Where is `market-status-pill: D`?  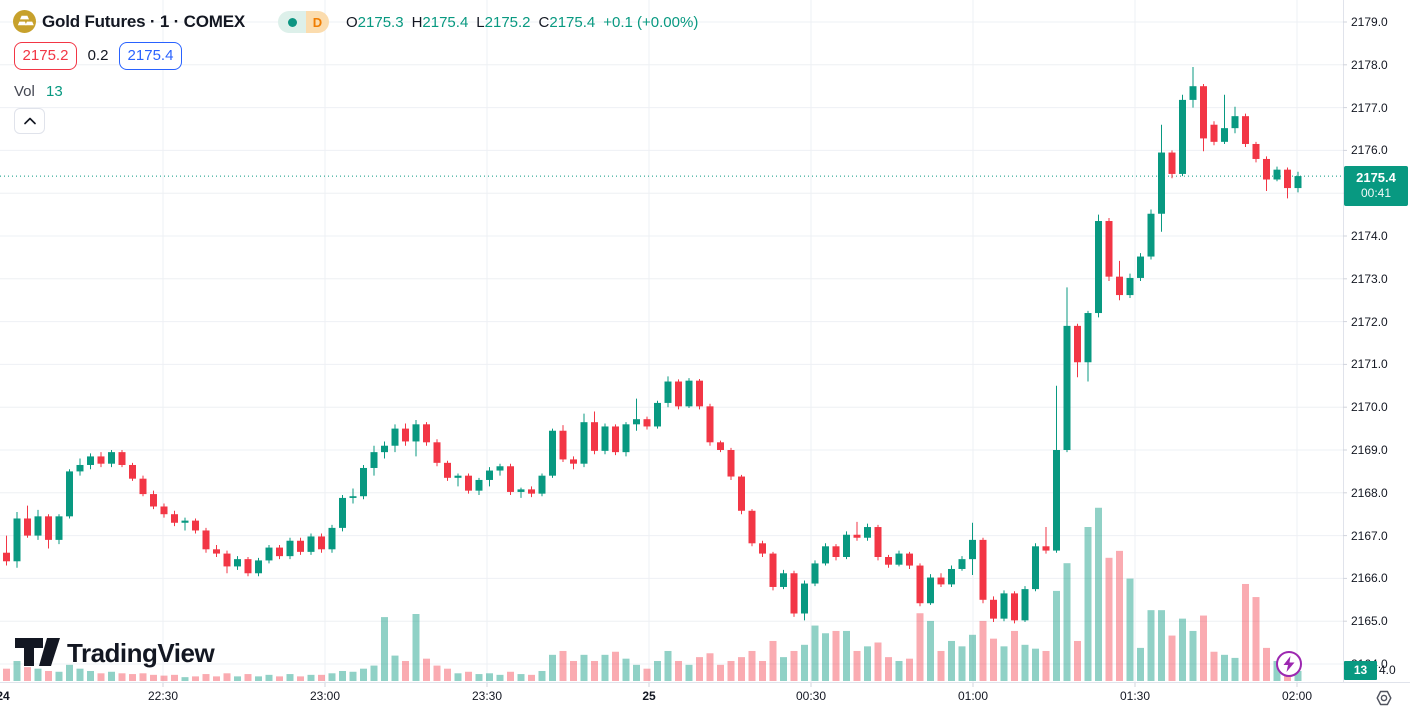
market-status-pill: D is located at coordinates (303, 22).